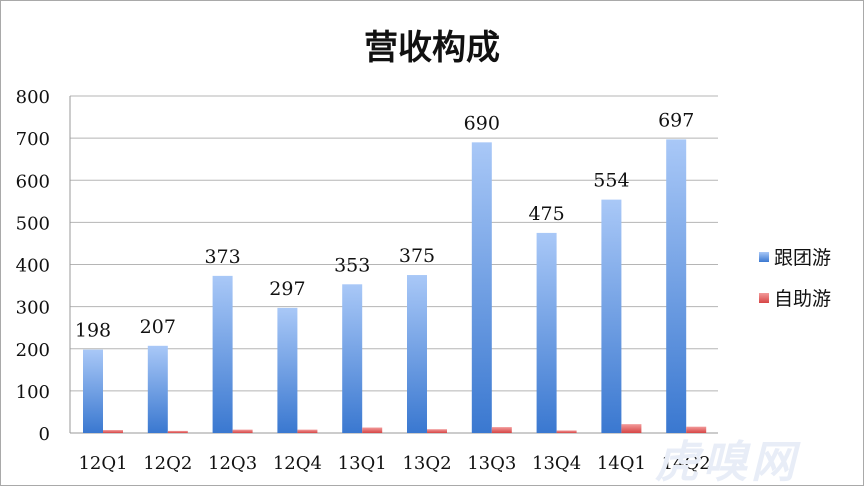  Describe the element at coordinates (287, 370) in the screenshot. I see `bar-group-tour-12Q4` at that location.